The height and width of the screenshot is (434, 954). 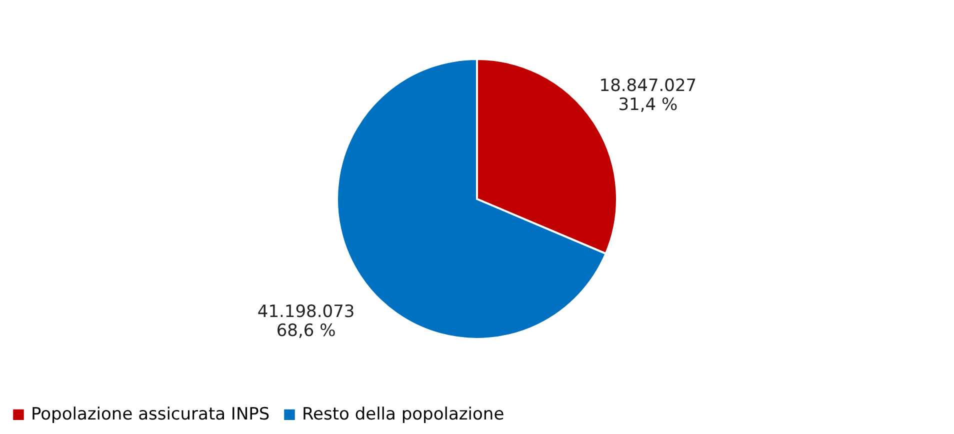 What do you see at coordinates (150, 414) in the screenshot?
I see `legend-label: Popolazione assicurata INPS` at bounding box center [150, 414].